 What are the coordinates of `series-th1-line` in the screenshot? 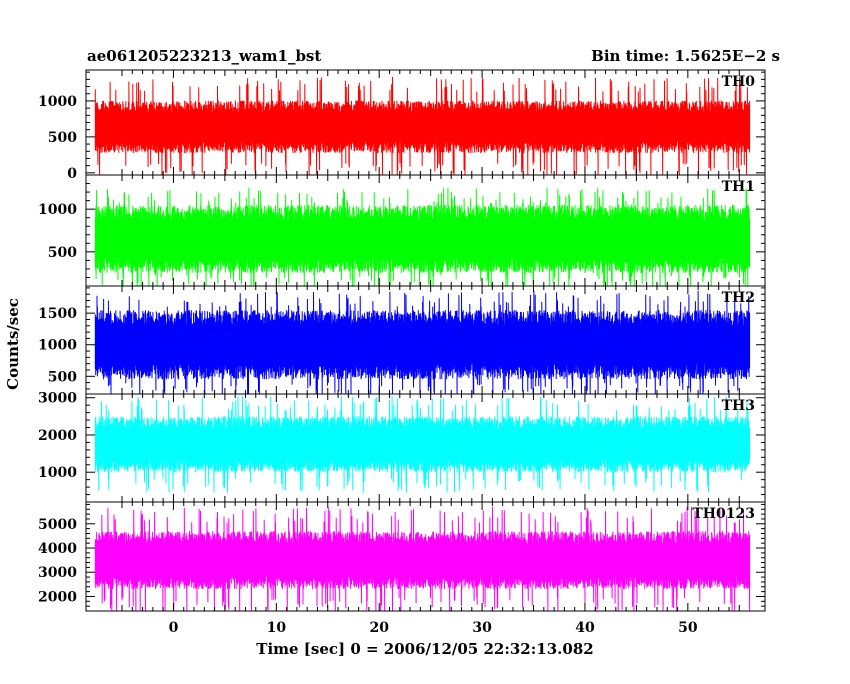 It's located at (422, 236).